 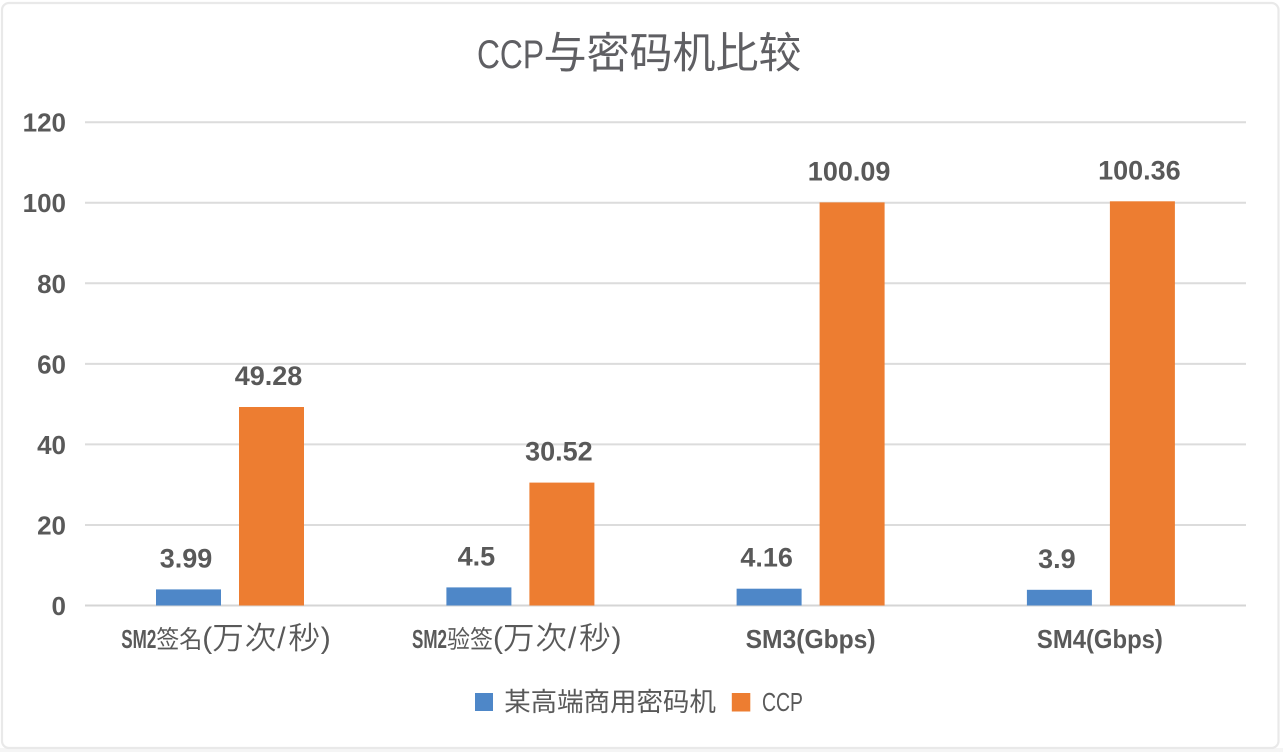 What do you see at coordinates (1139, 170) in the screenshot?
I see `svg-text: 100.36` at bounding box center [1139, 170].